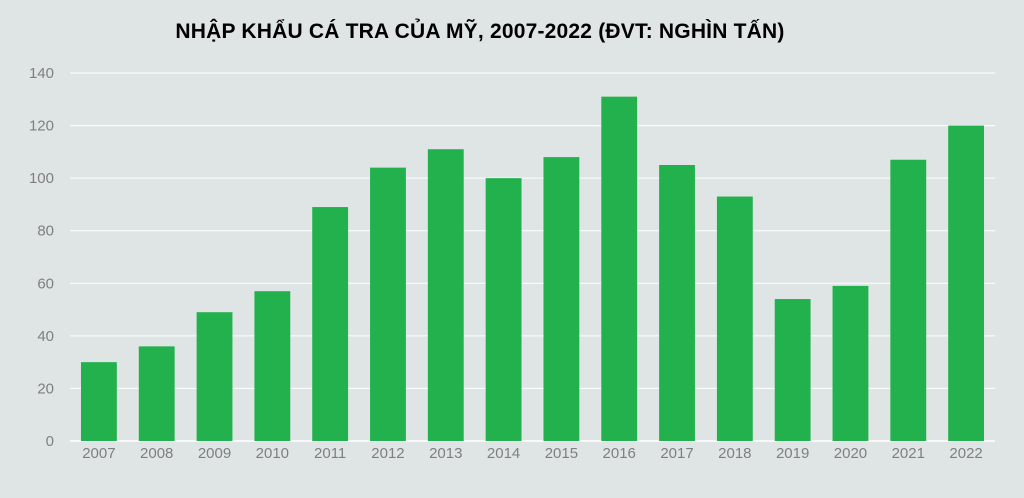  I want to click on x-tick-label: 2007, so click(98, 453).